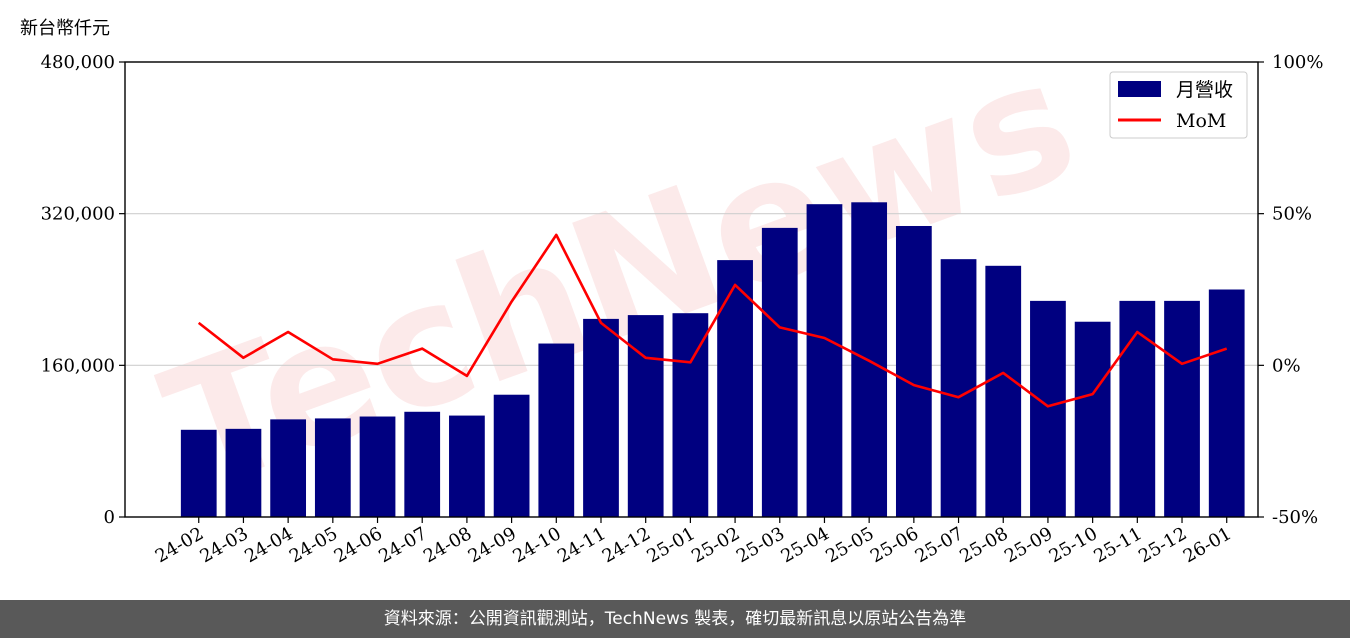 Image resolution: width=1350 pixels, height=638 pixels. Describe the element at coordinates (65, 28) in the screenshot. I see `y-axis-unit-label: 新台幣仟元` at that location.